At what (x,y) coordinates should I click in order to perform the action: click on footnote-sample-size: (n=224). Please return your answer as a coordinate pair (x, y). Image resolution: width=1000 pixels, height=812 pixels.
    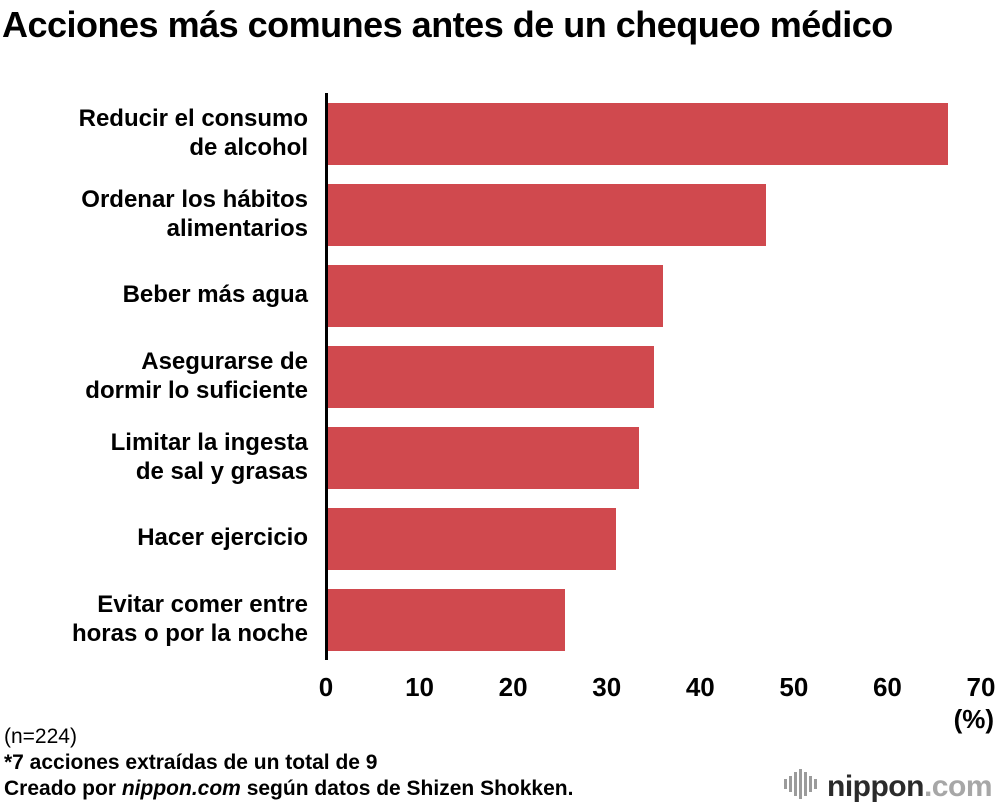
    Looking at the image, I should click on (40, 736).